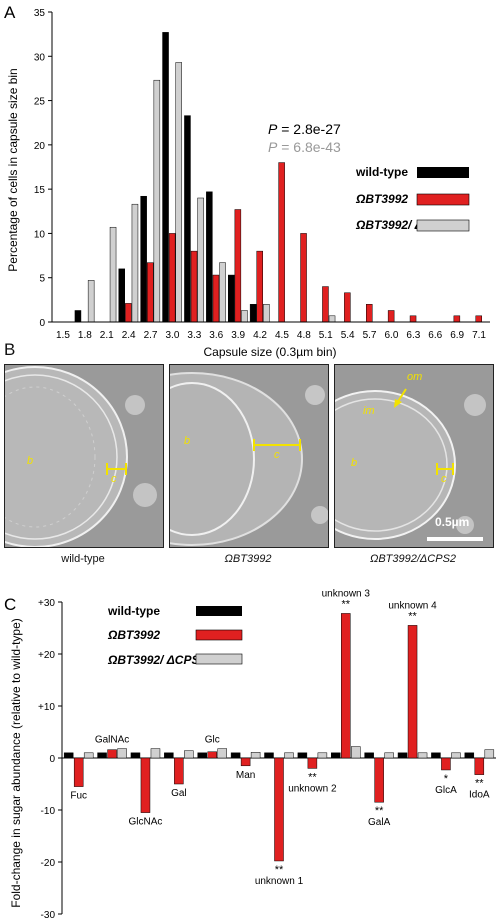  What do you see at coordinates (379, 822) in the screenshot?
I see `category-label: GalA` at bounding box center [379, 822].